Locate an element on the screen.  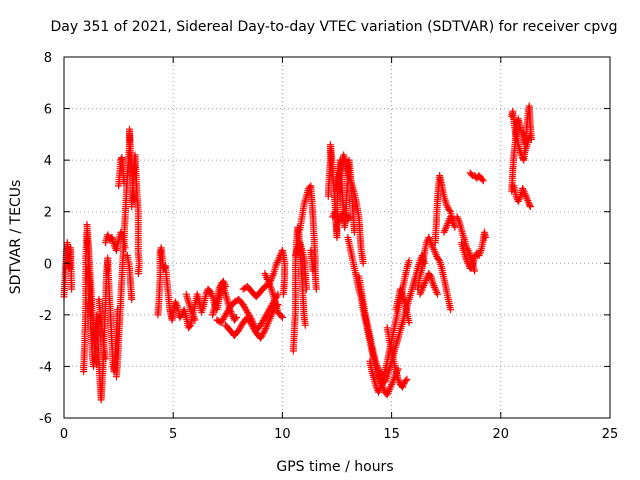
y-tick-label: 0 is located at coordinates (48, 264).